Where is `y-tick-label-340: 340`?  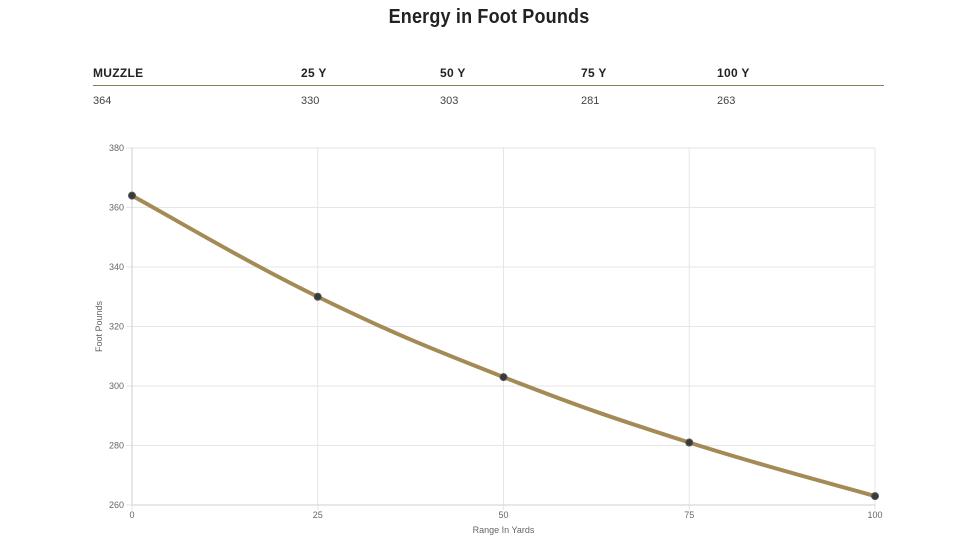 y-tick-label-340: 340 is located at coordinates (116, 267).